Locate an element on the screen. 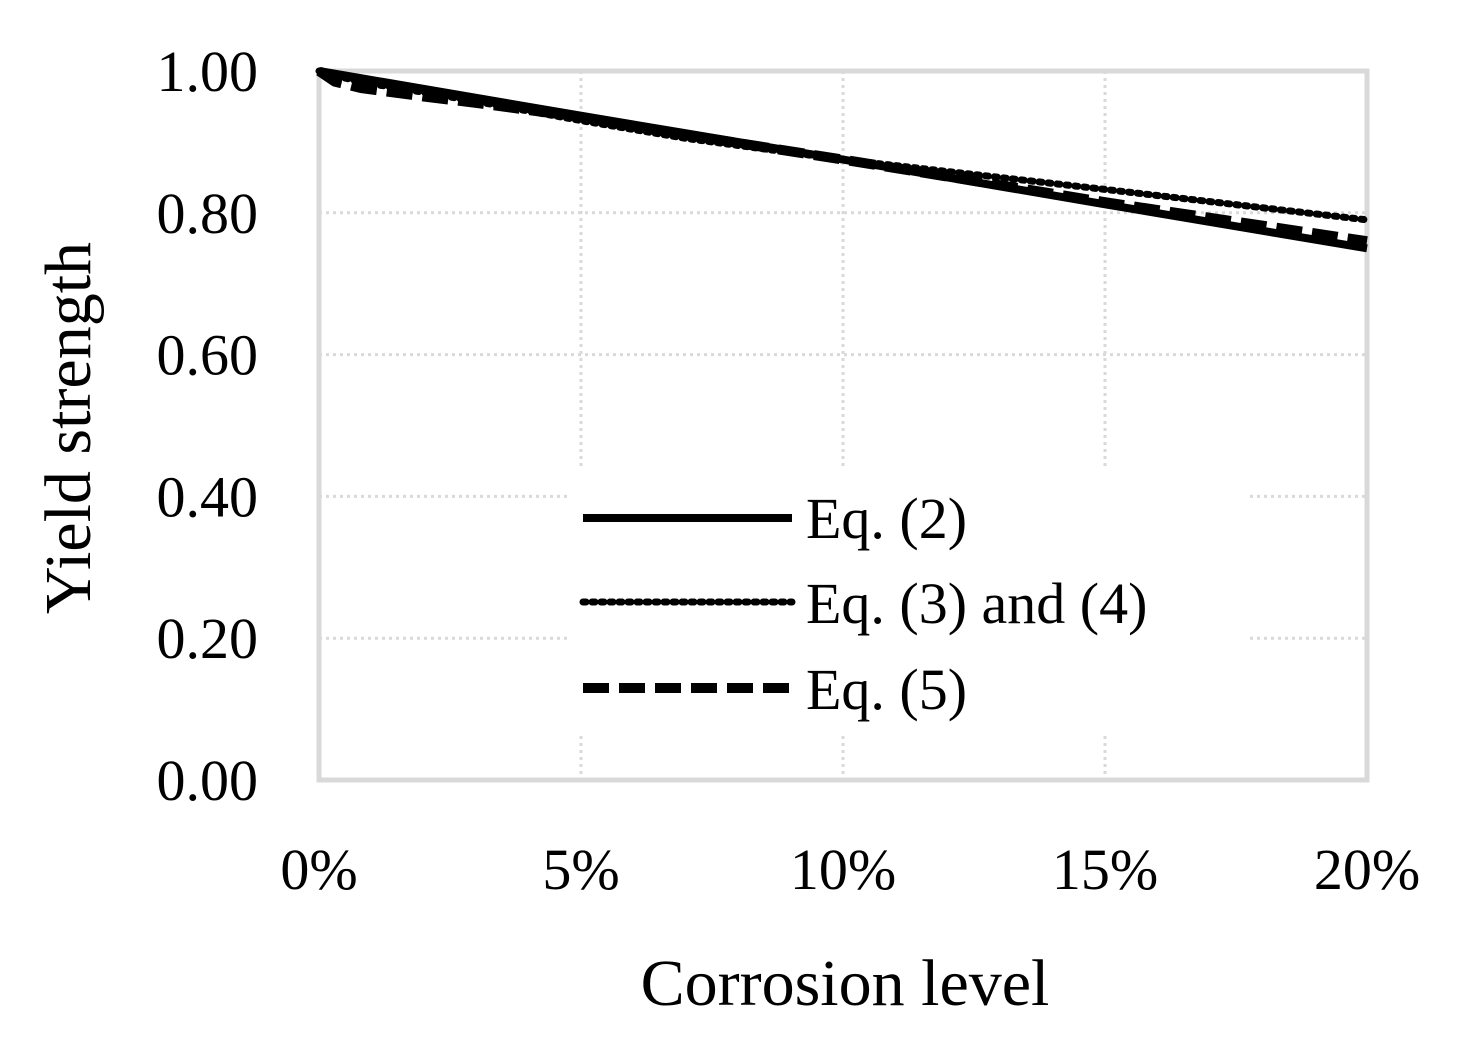 This screenshot has width=1469, height=1040. y-tick-label: 0.80 is located at coordinates (208, 213).